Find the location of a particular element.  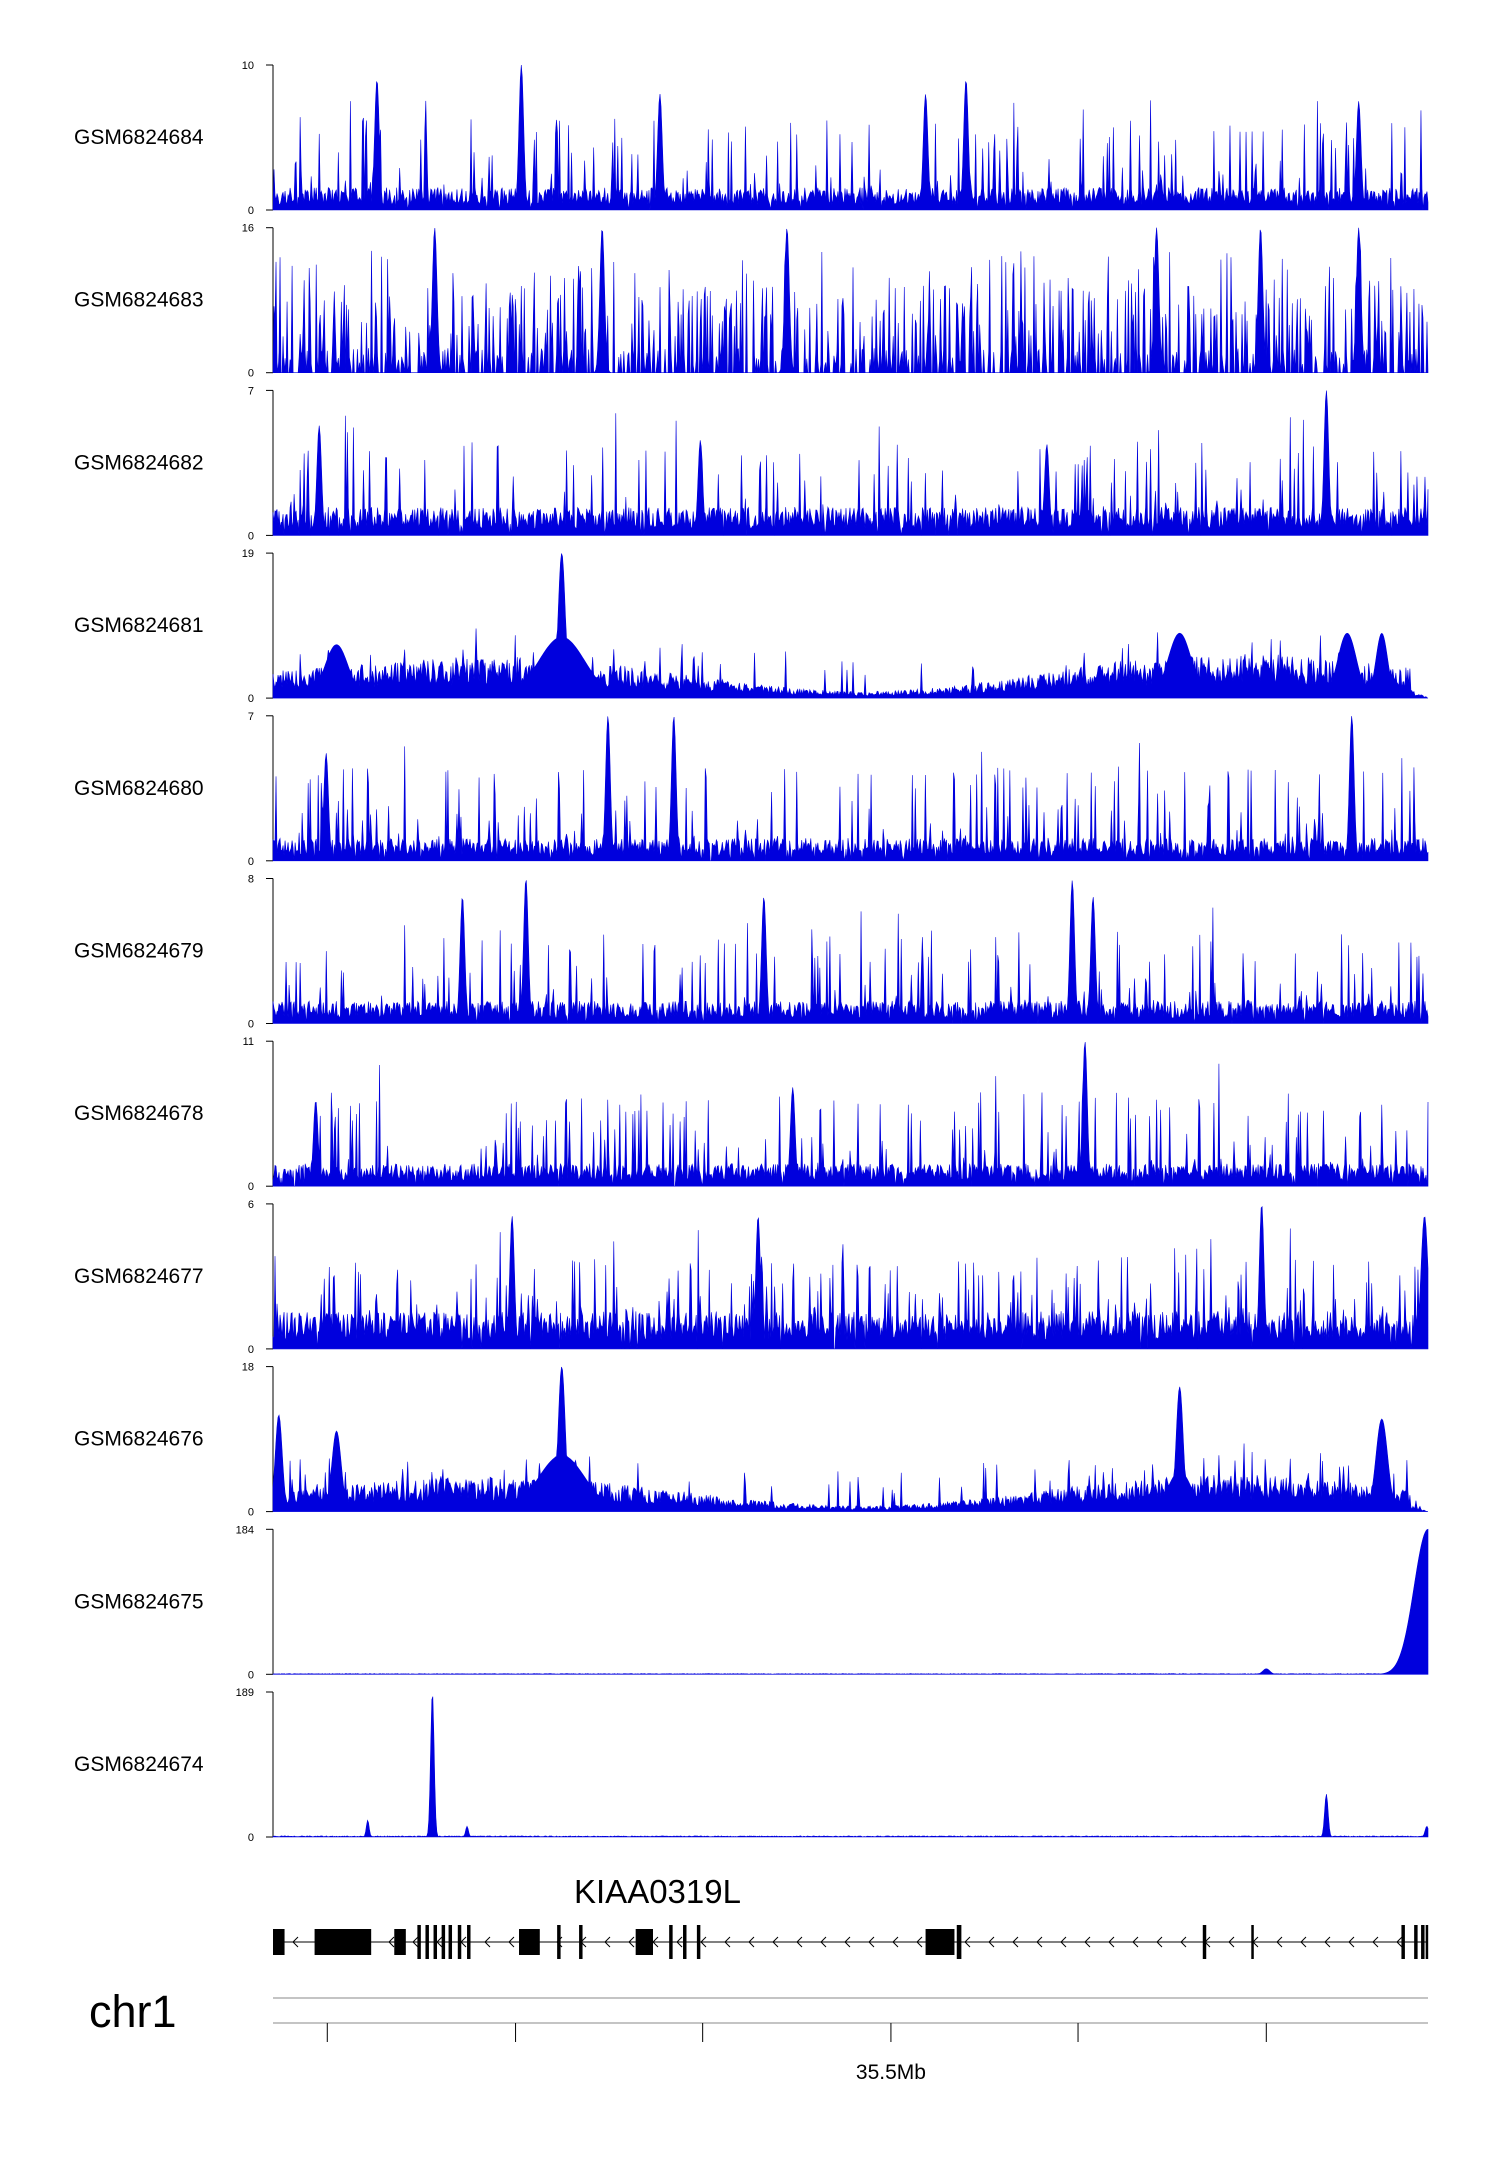

gene-annotation-track: KIAA0319L is located at coordinates (851, 1916).